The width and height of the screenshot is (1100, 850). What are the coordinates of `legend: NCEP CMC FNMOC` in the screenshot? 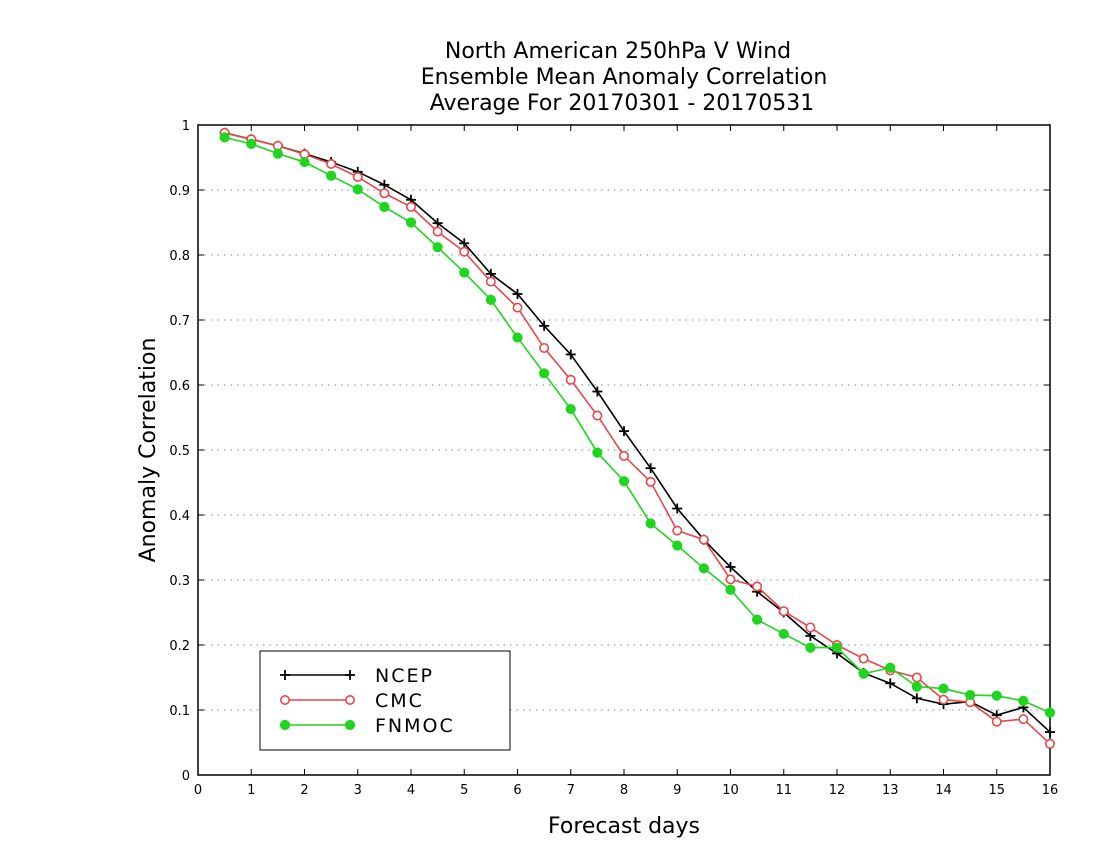 It's located at (385, 700).